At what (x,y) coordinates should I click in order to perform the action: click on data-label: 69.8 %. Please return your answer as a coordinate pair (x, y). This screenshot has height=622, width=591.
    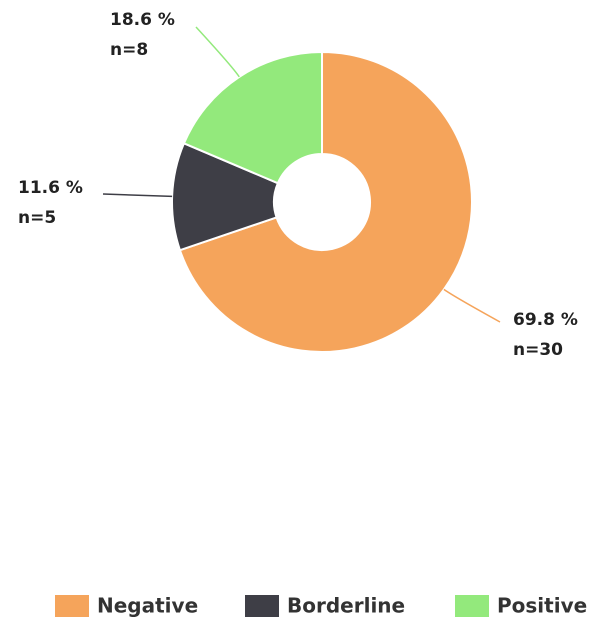
    Looking at the image, I should click on (545, 320).